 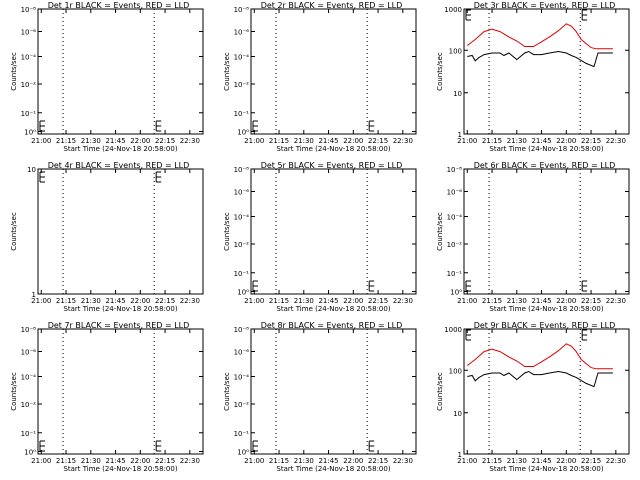 What do you see at coordinates (119, 325) in the screenshot?
I see `panel-title: Det 7r BLACK = Events, RED = LLD` at bounding box center [119, 325].